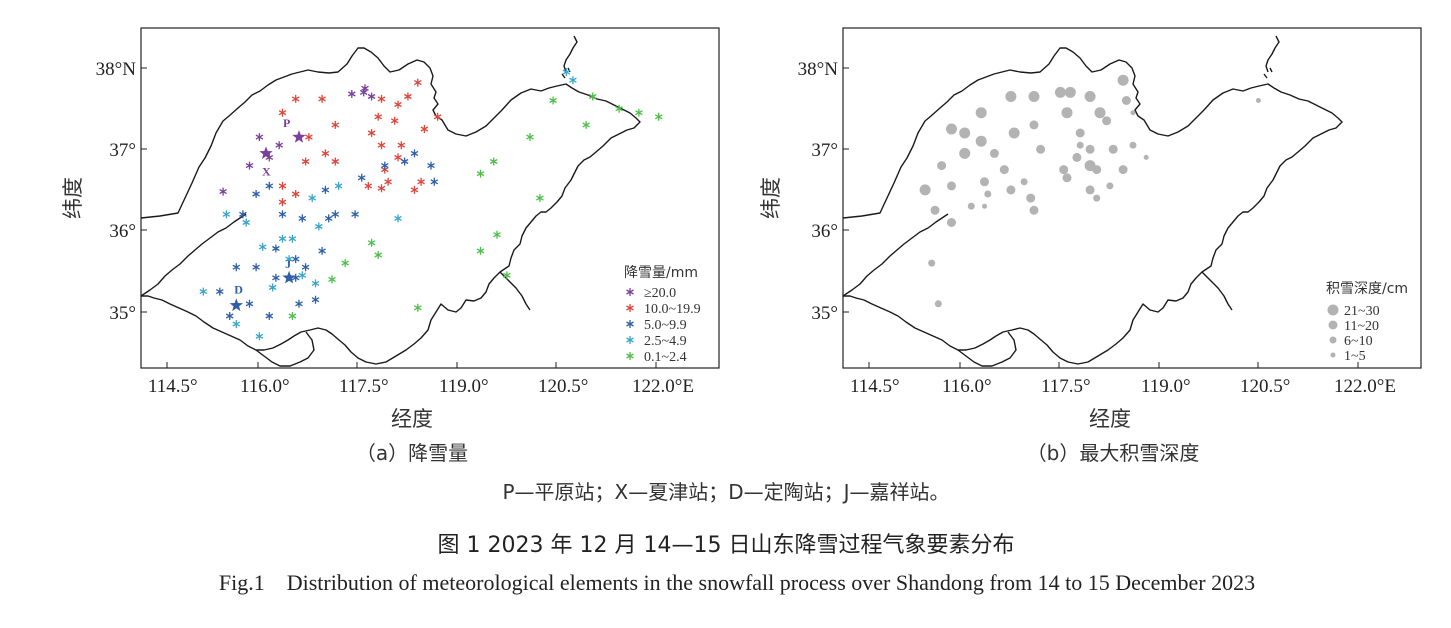 This screenshot has width=1451, height=628. Describe the element at coordinates (1367, 289) in the screenshot. I see `legend-b-title: 积雪深度/cm` at that location.